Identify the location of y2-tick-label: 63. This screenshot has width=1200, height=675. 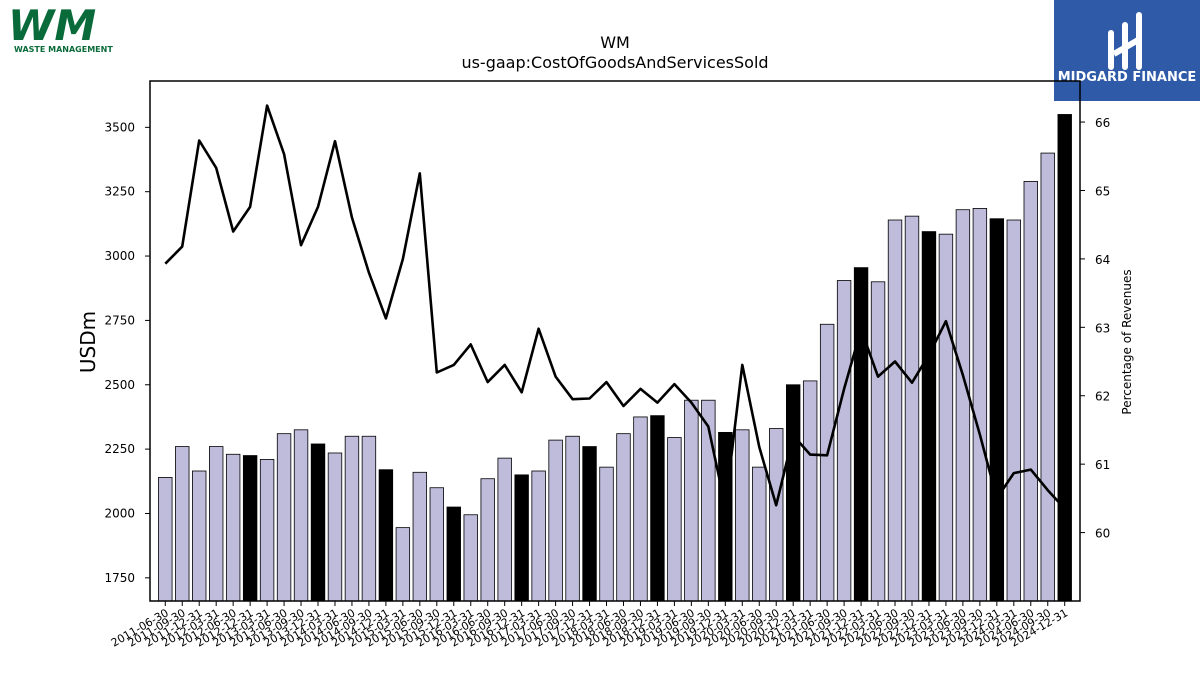
(1102, 328).